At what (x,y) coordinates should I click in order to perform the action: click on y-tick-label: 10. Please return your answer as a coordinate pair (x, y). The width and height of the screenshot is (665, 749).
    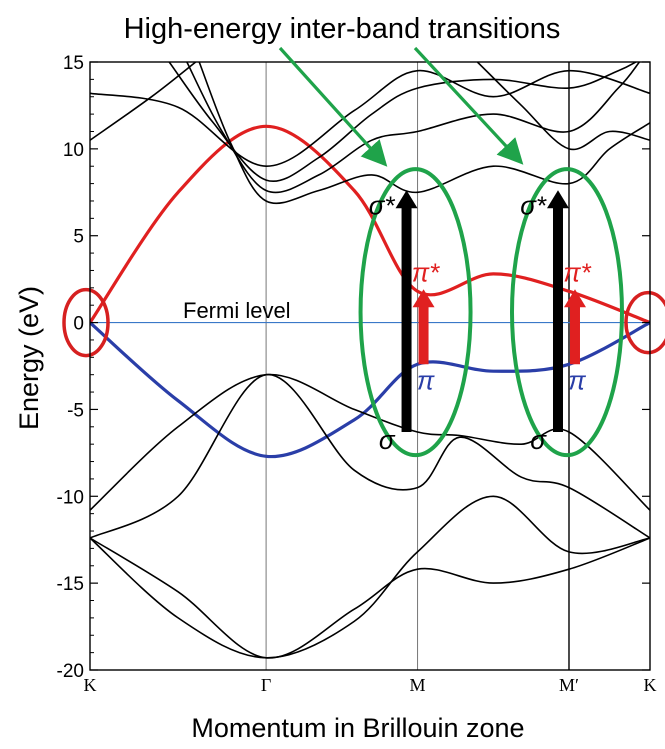
    Looking at the image, I should click on (73, 150).